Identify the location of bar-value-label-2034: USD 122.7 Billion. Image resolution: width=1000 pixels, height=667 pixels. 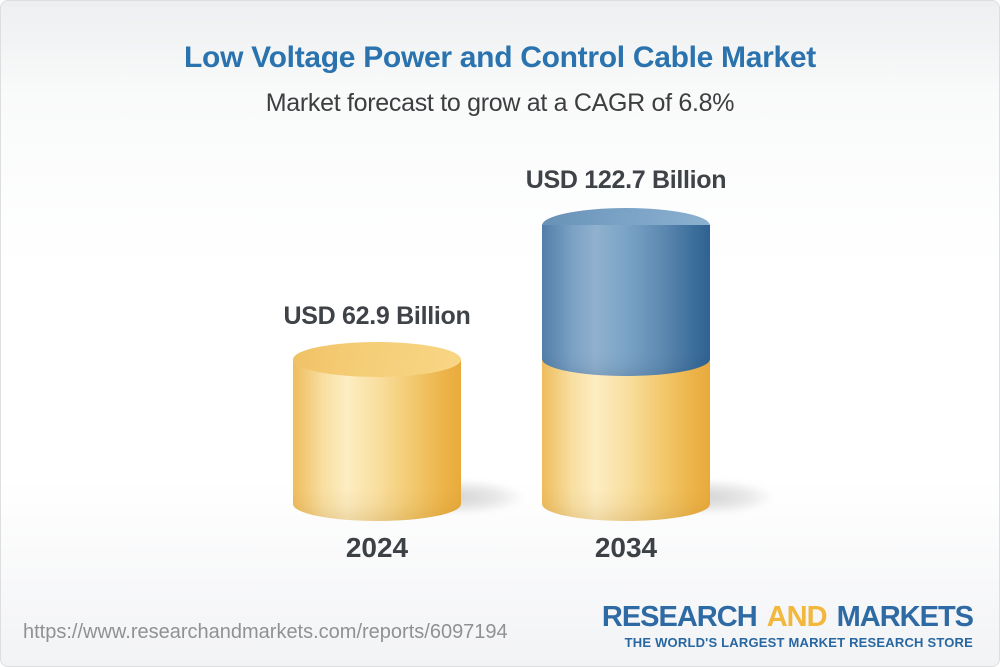
(626, 180).